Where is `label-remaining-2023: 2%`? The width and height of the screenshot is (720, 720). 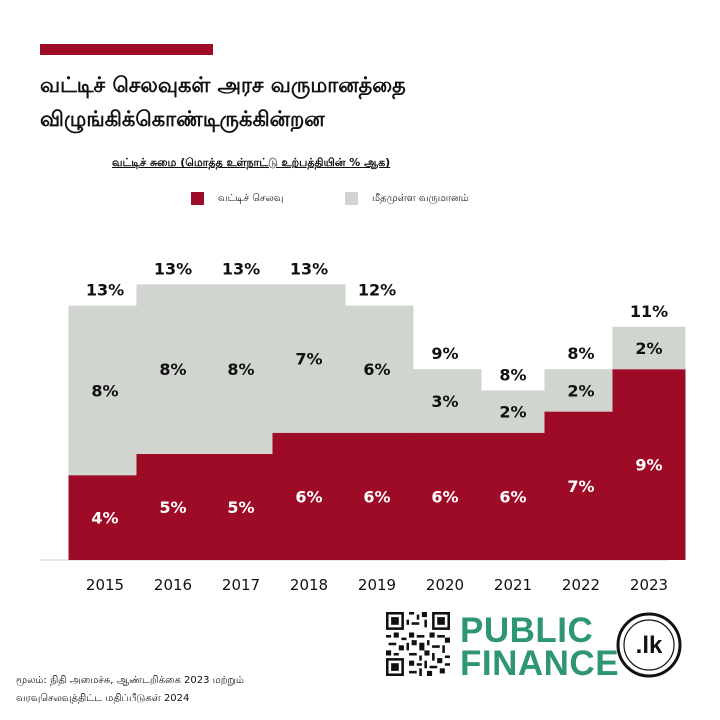
label-remaining-2023: 2% is located at coordinates (648, 348).